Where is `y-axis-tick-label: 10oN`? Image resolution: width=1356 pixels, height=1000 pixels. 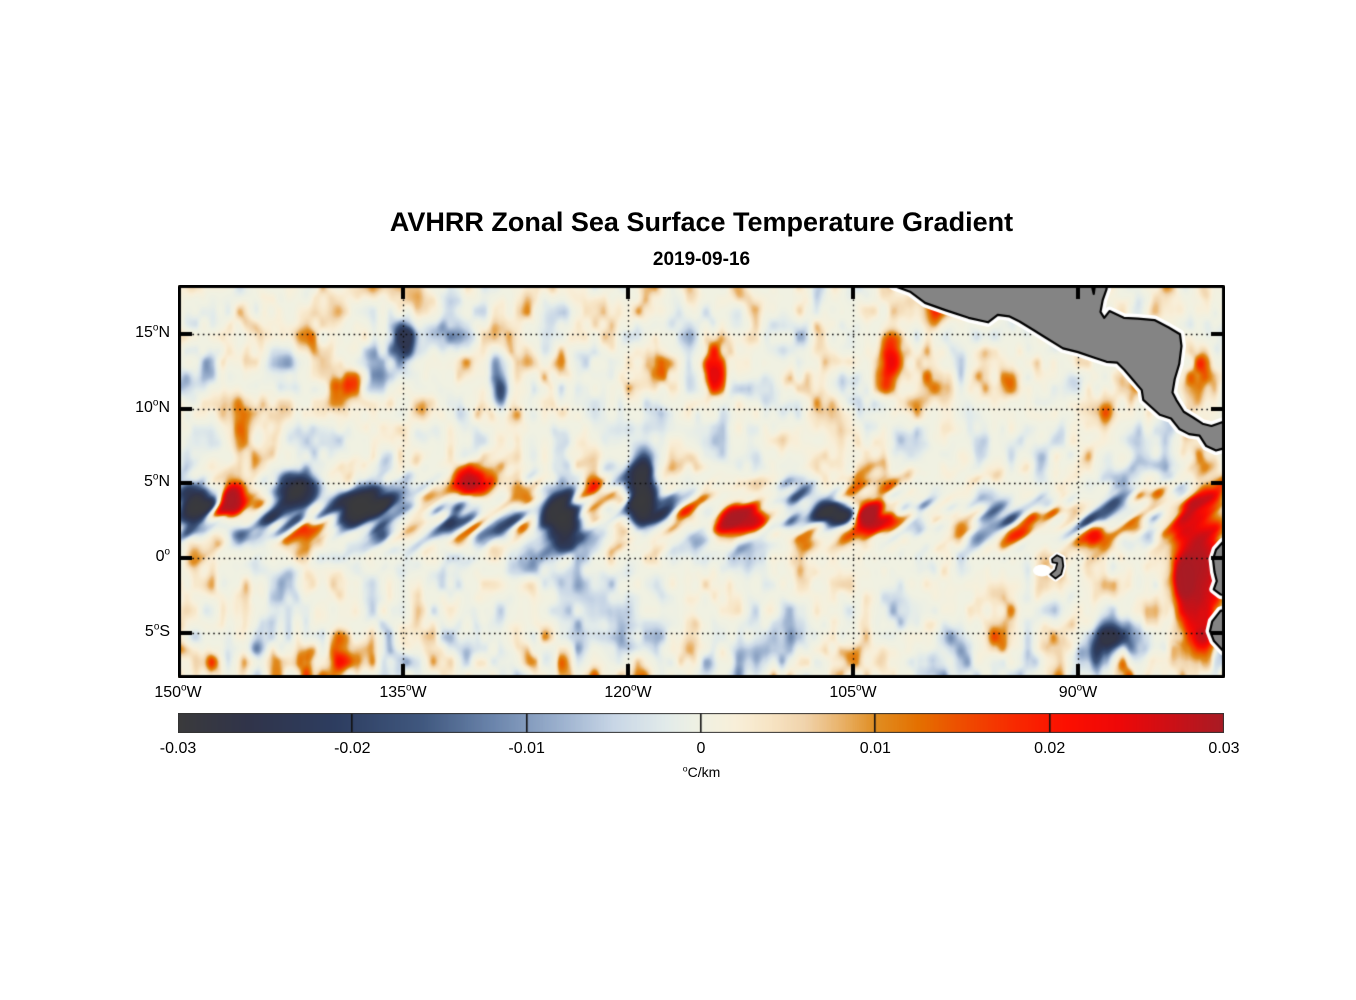
y-axis-tick-label: 10oN is located at coordinates (152, 406).